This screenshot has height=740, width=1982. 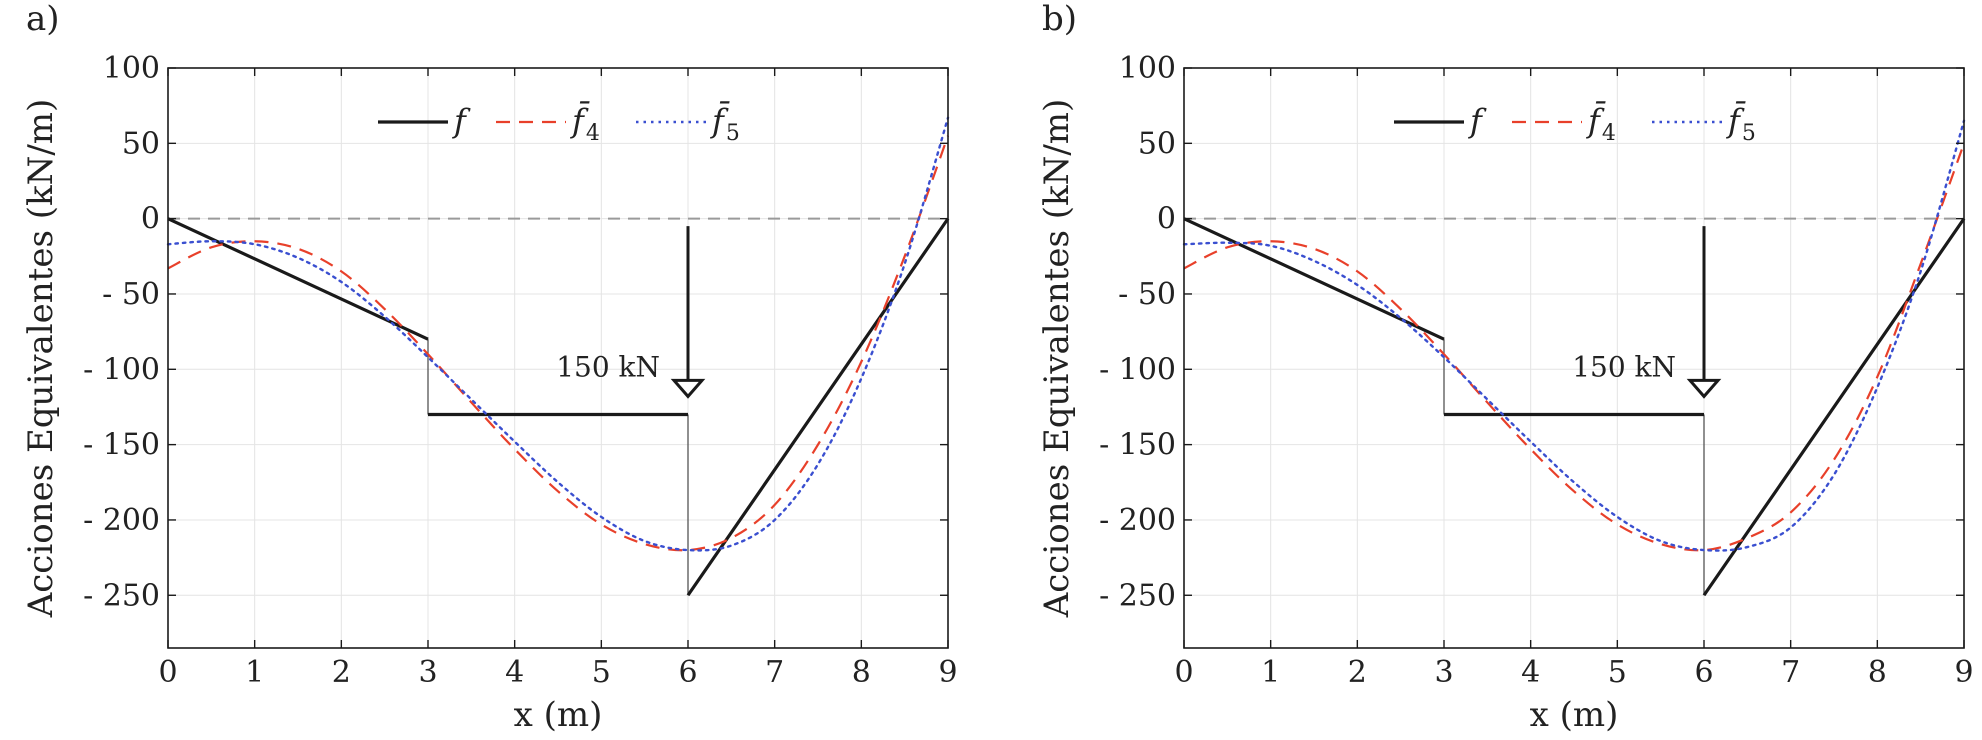 I want to click on chart0-x-tick-label: 5, so click(x=601, y=672).